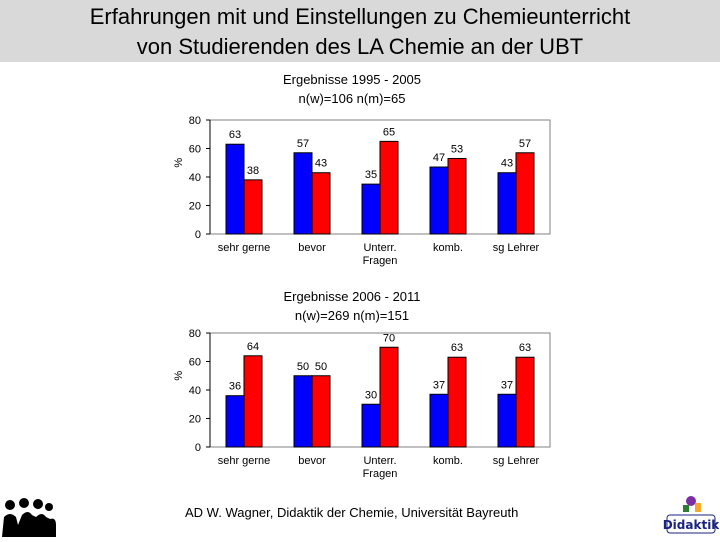 The image size is (720, 542). Describe the element at coordinates (303, 144) in the screenshot. I see `data-label-w-1: 57` at that location.